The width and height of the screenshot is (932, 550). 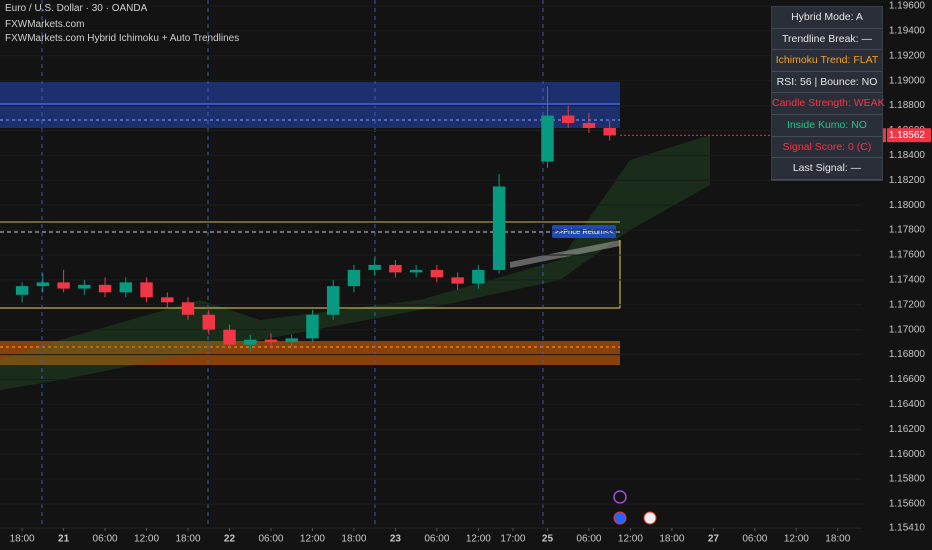 What do you see at coordinates (907, 31) in the screenshot?
I see `y-tick-label: 1.19400` at bounding box center [907, 31].